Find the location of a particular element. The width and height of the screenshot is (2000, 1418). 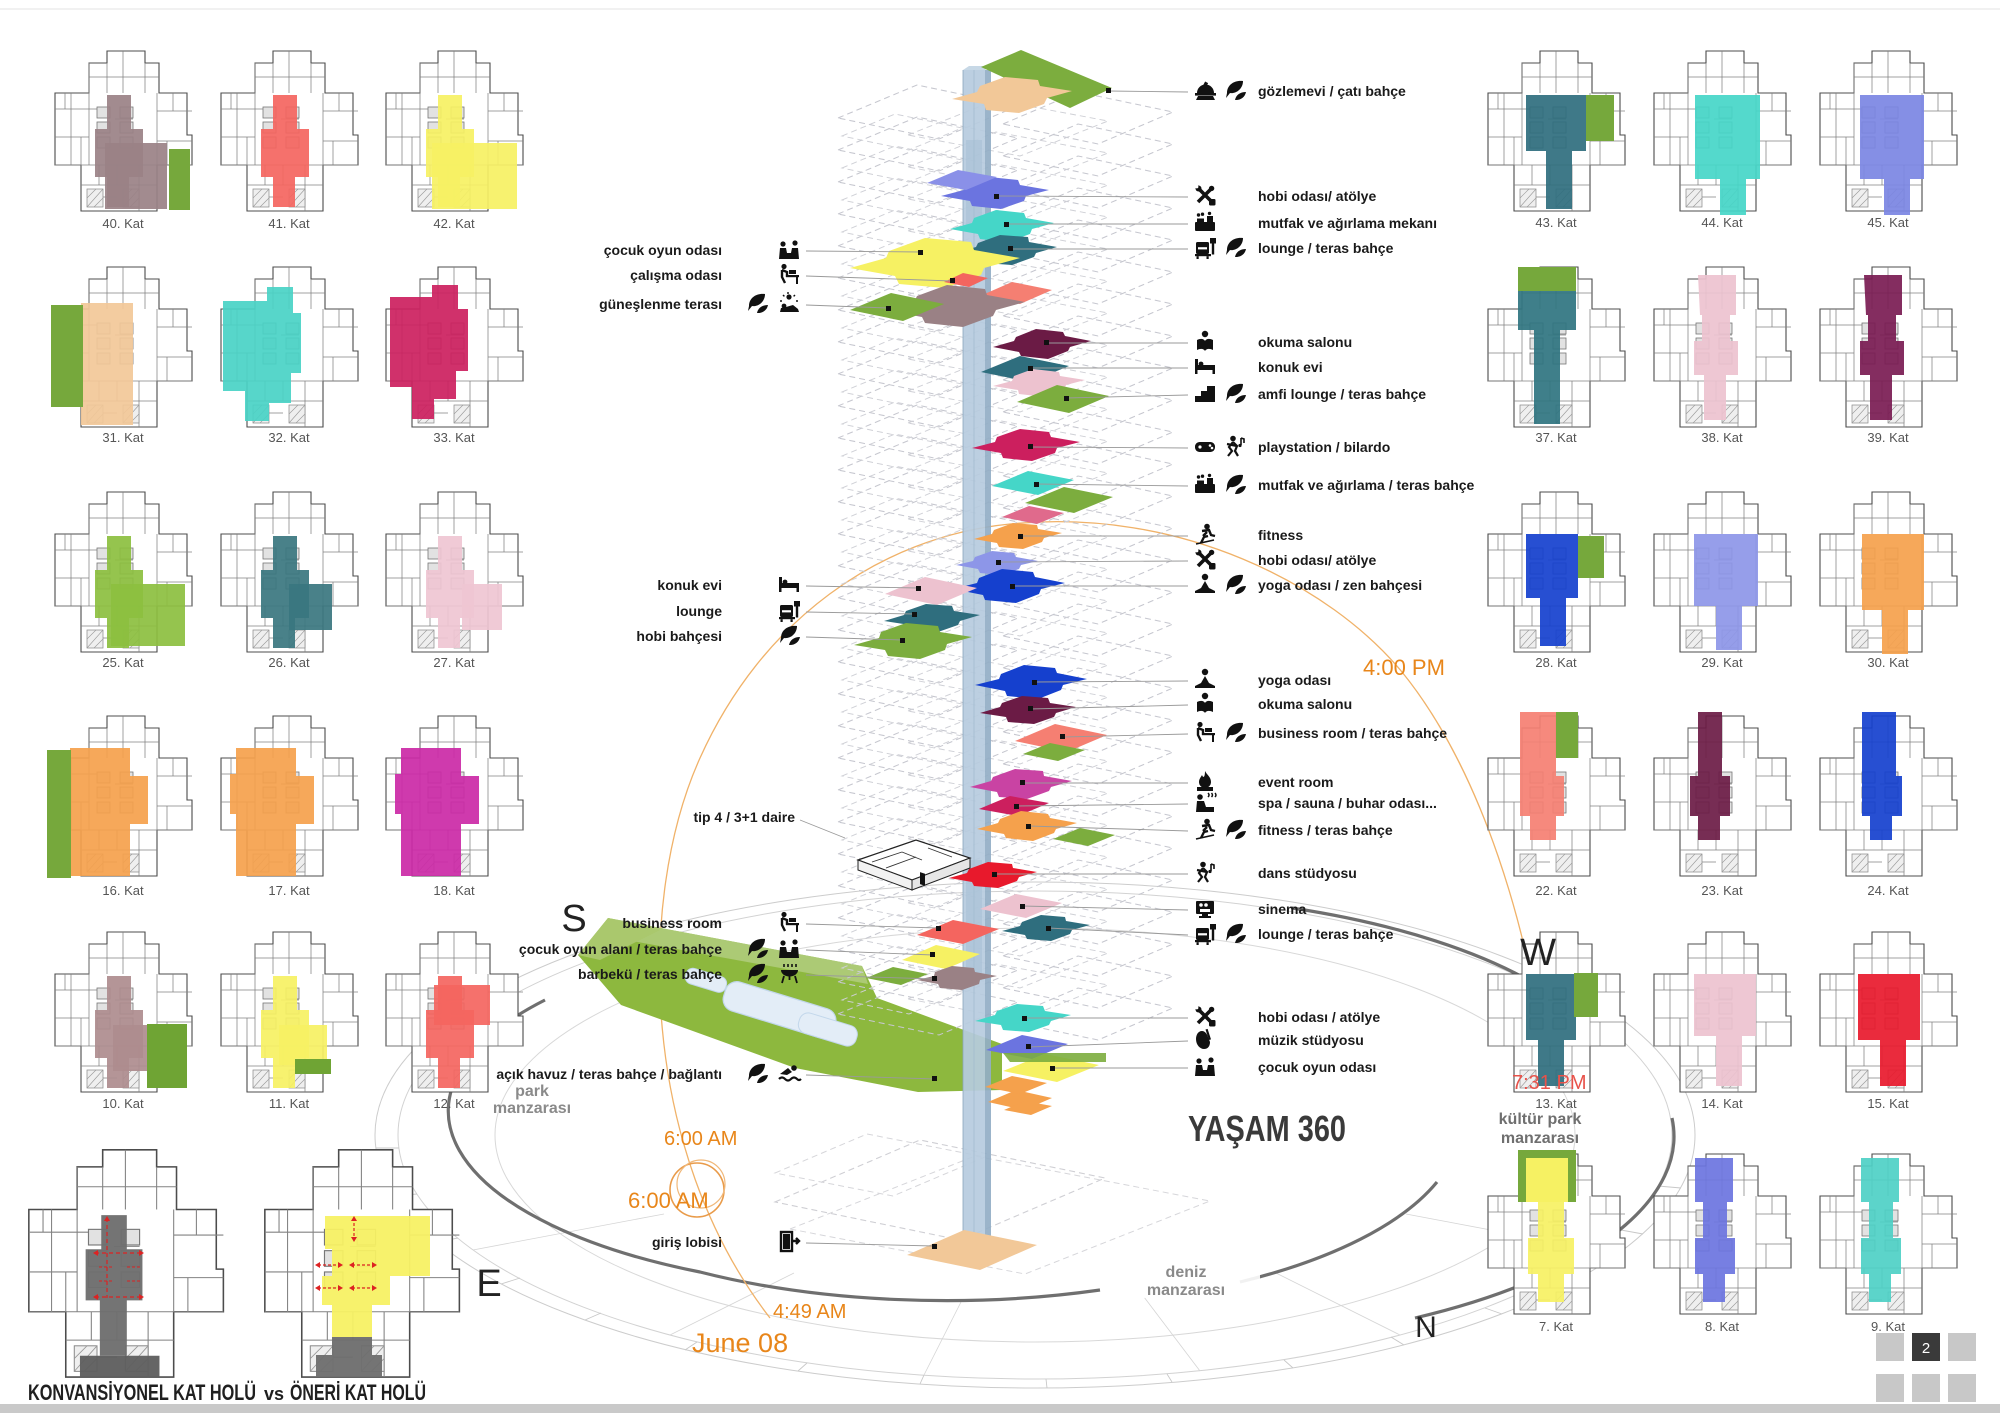

svg-text: 43. Kat is located at coordinates (1556, 222).